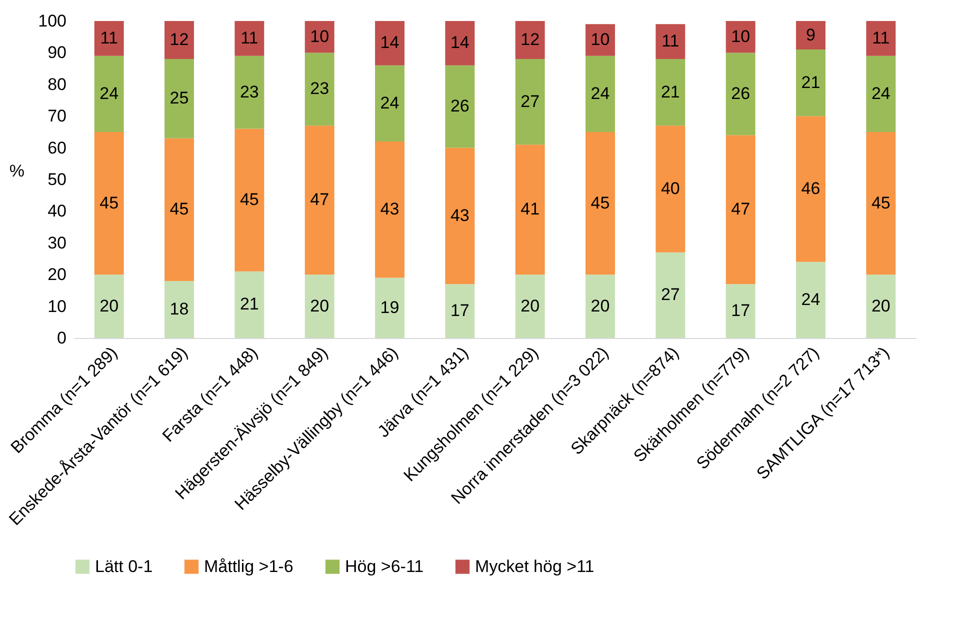  I want to click on legend-label: Mycket hög >11, so click(534, 566).